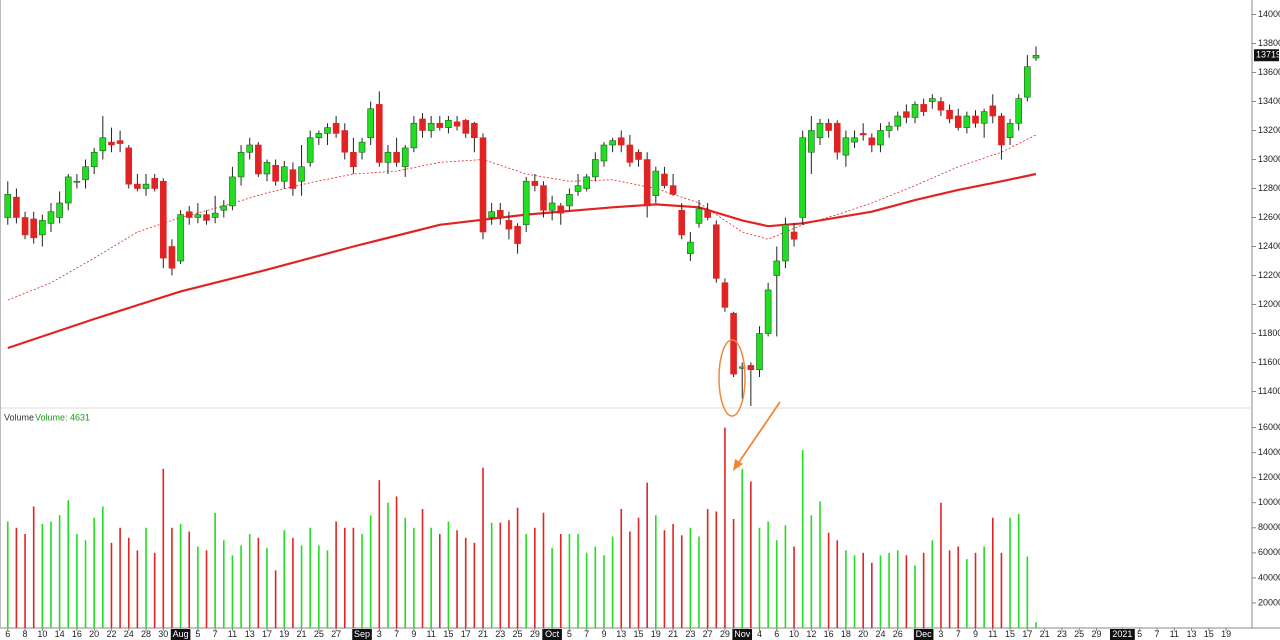  Describe the element at coordinates (42, 634) in the screenshot. I see `x-tick-label: 10` at that location.